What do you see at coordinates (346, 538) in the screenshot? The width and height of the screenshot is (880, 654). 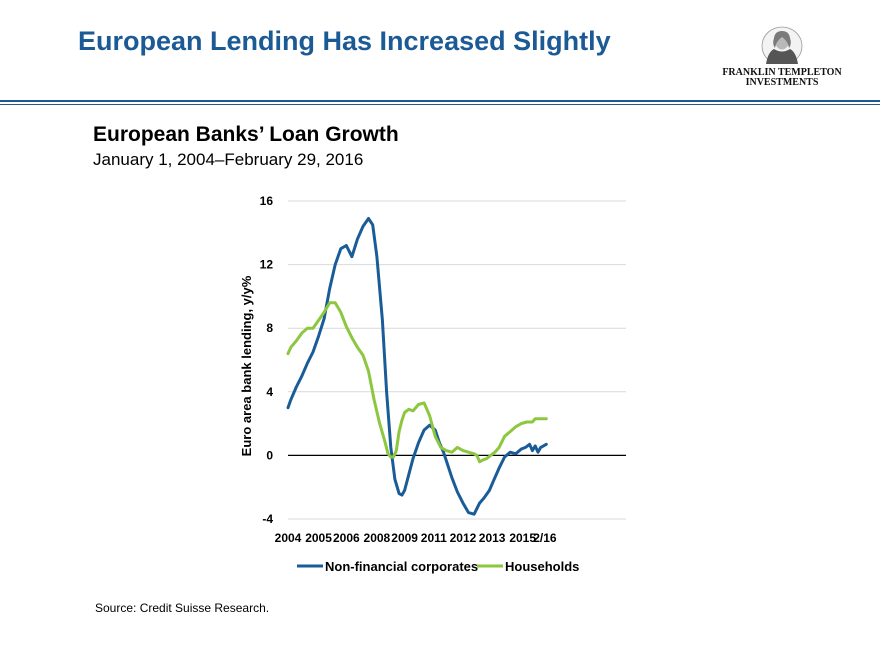 I see `x-tick-label: 2006` at bounding box center [346, 538].